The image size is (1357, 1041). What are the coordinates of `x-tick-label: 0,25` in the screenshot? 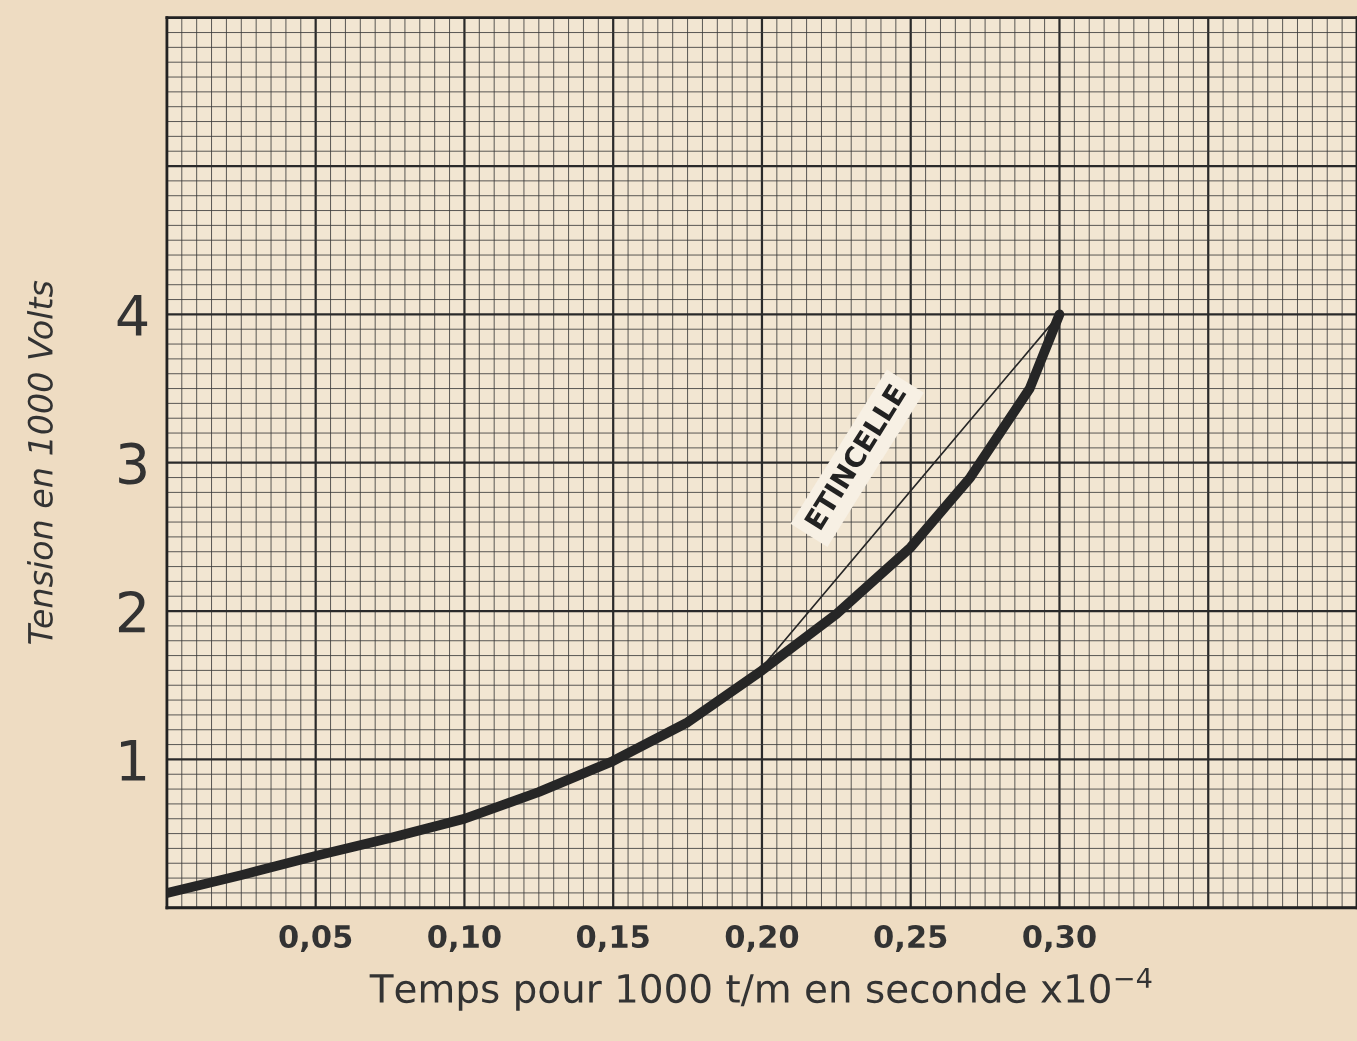 It's located at (910, 938).